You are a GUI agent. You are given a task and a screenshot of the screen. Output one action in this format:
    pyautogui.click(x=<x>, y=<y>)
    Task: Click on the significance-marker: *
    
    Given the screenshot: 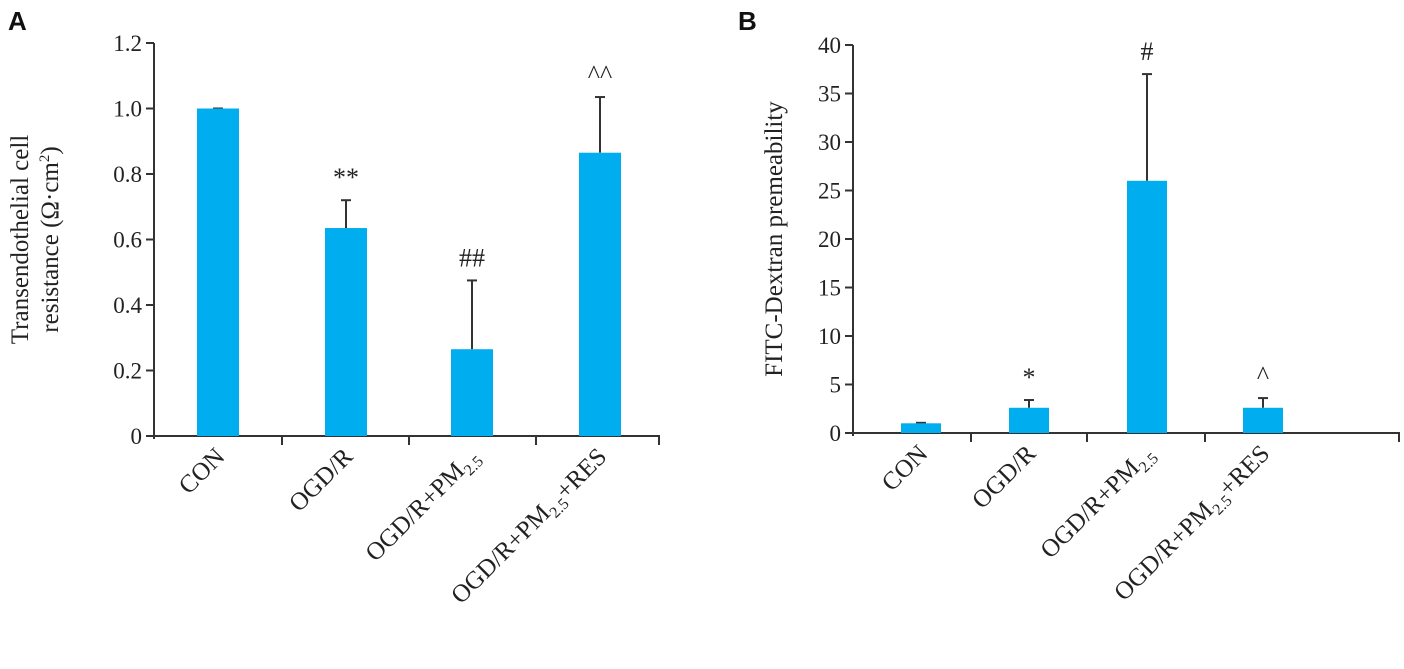 What is the action you would take?
    pyautogui.click(x=1029, y=377)
    